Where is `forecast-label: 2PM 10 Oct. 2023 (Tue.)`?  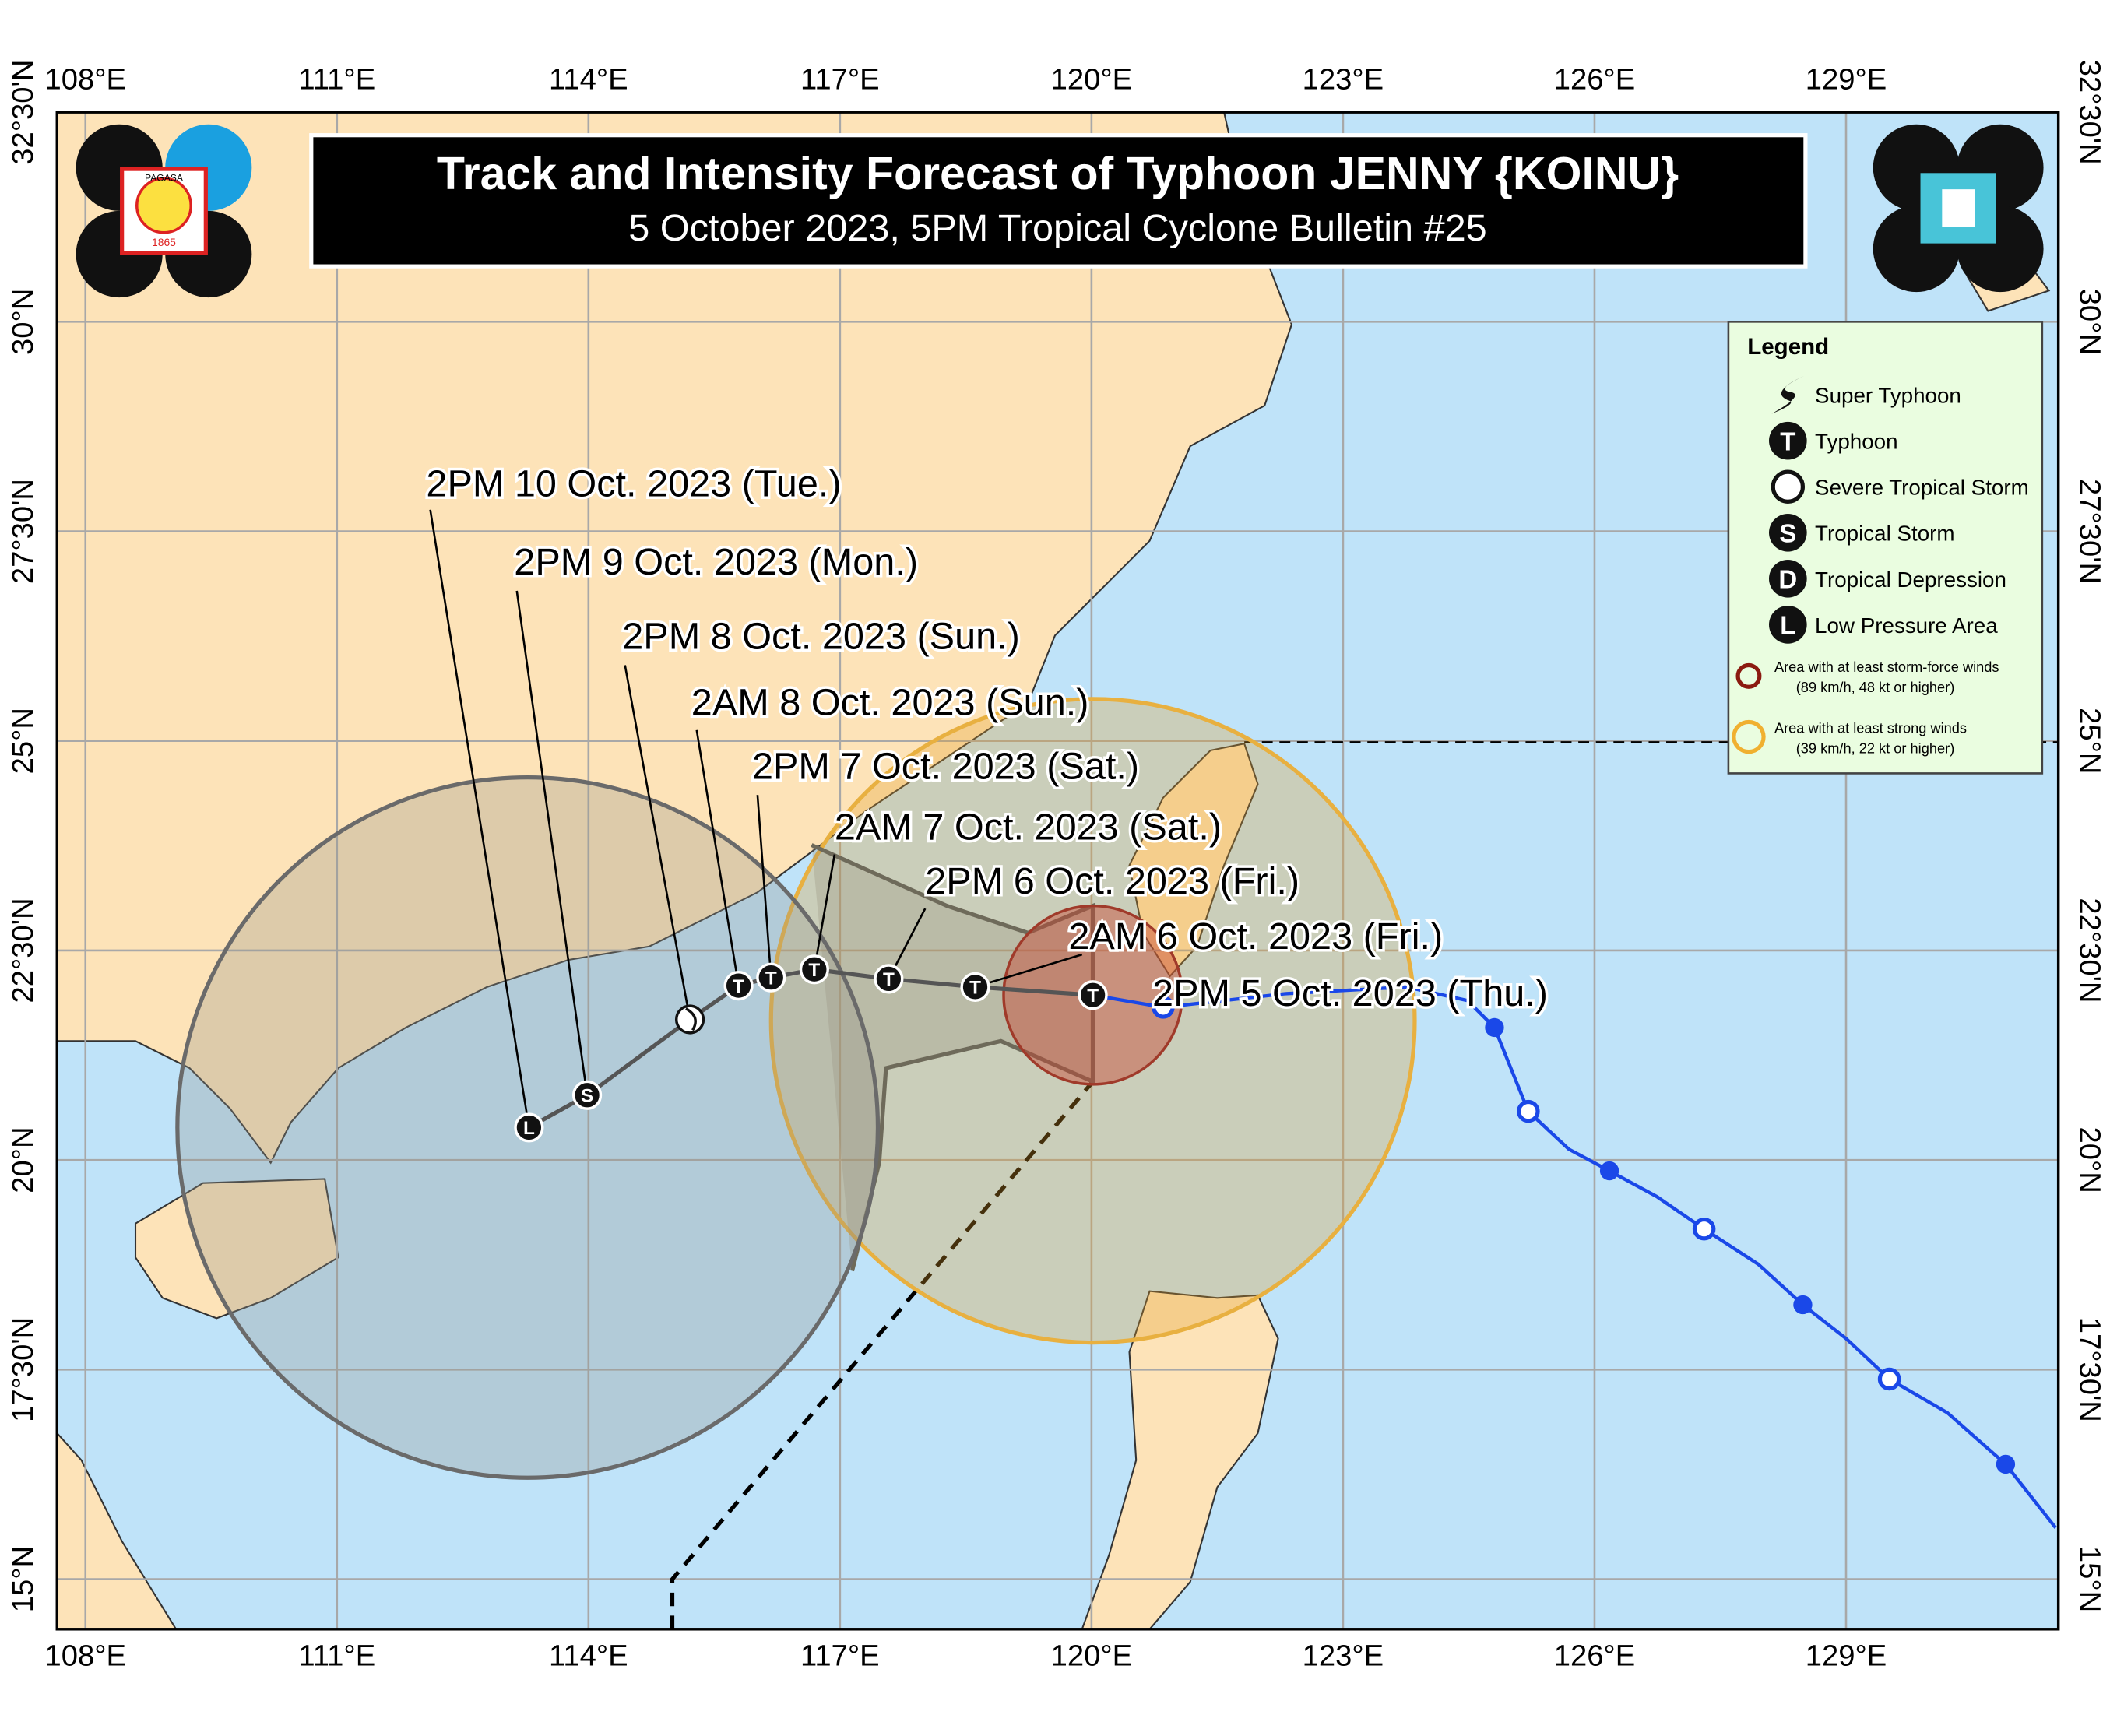
forecast-label: 2PM 10 Oct. 2023 (Tue.) is located at coordinates (633, 483).